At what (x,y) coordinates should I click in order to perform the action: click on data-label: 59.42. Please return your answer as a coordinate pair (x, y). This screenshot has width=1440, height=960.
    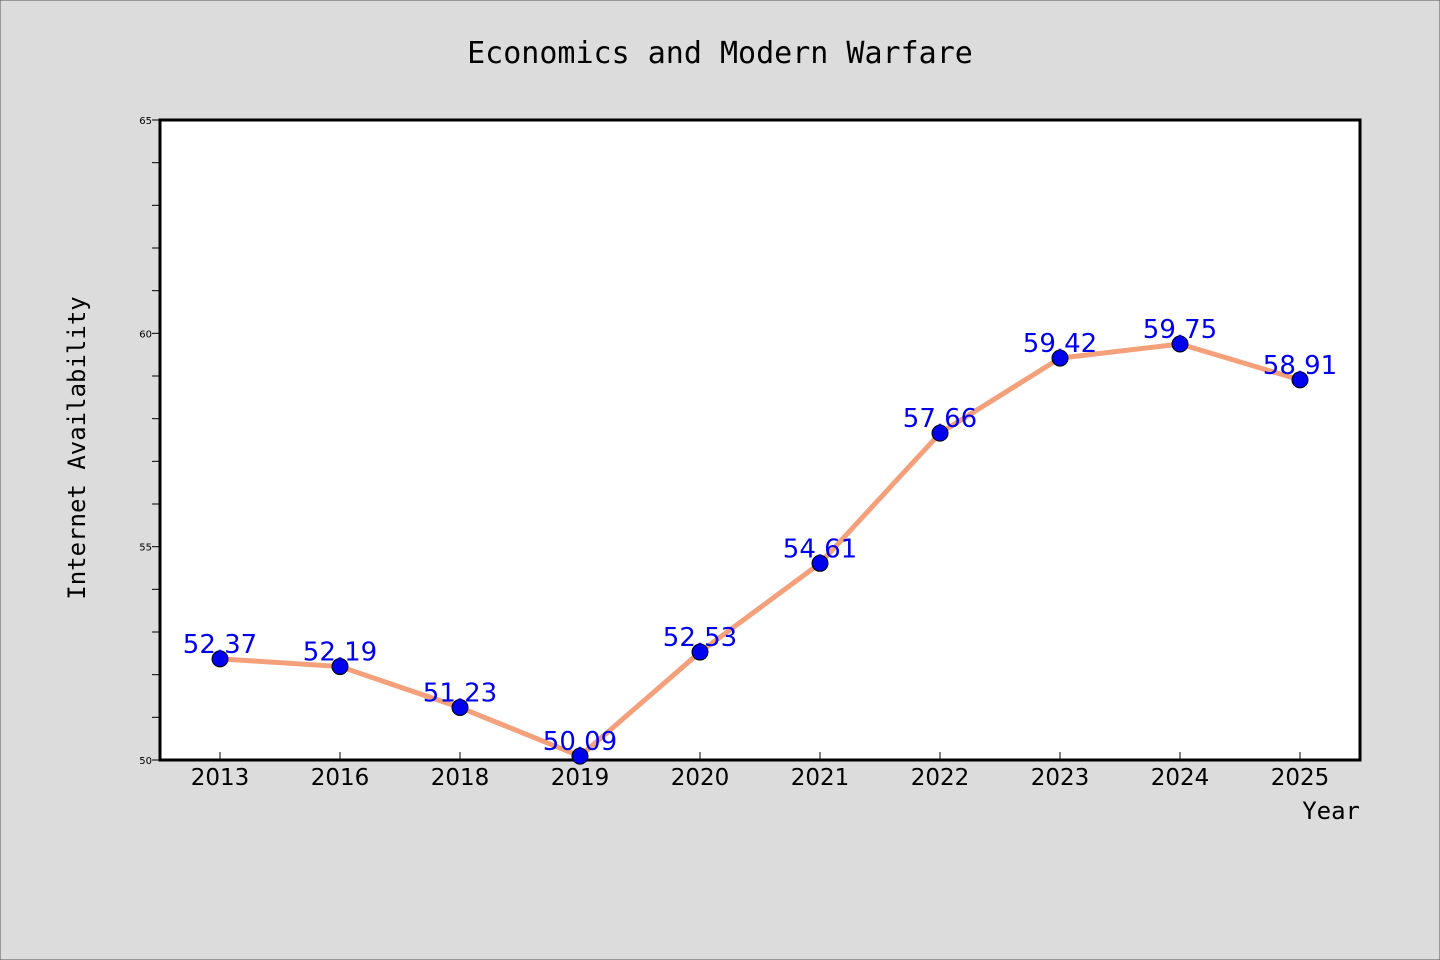
    Looking at the image, I should click on (1060, 344).